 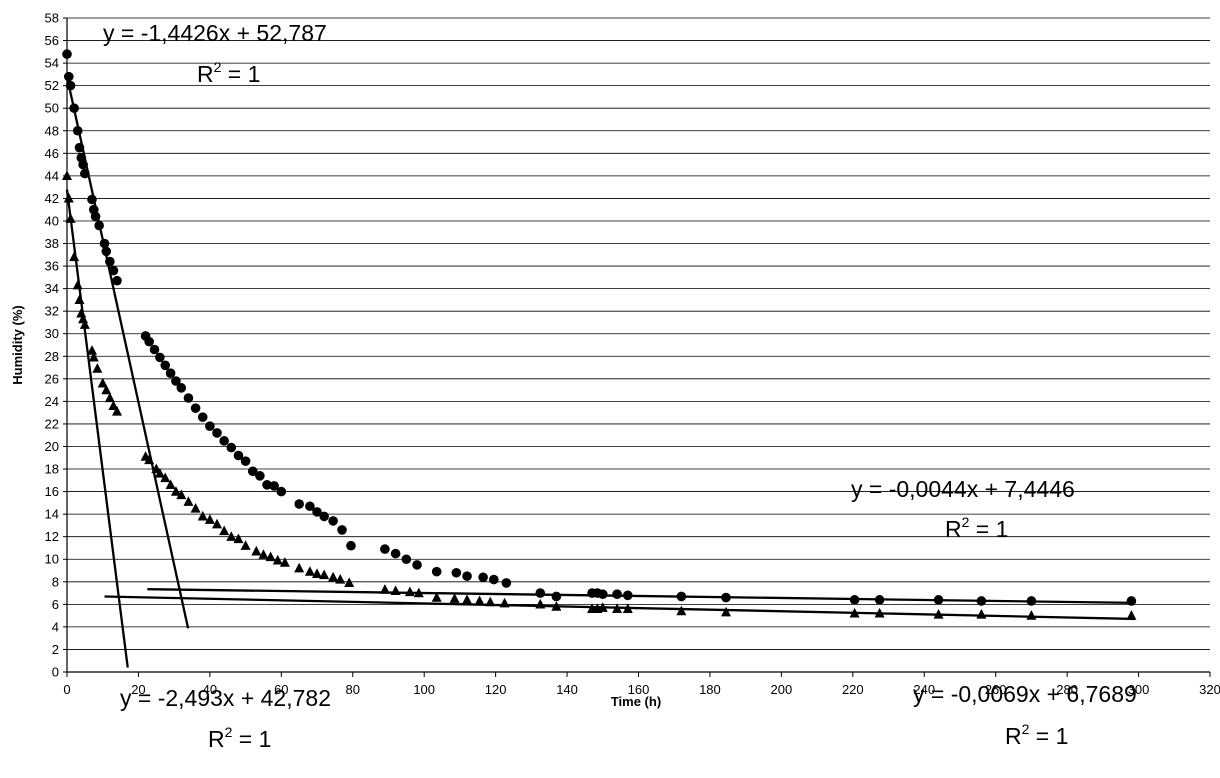 What do you see at coordinates (52, 40) in the screenshot?
I see `y-tick-label: 56` at bounding box center [52, 40].